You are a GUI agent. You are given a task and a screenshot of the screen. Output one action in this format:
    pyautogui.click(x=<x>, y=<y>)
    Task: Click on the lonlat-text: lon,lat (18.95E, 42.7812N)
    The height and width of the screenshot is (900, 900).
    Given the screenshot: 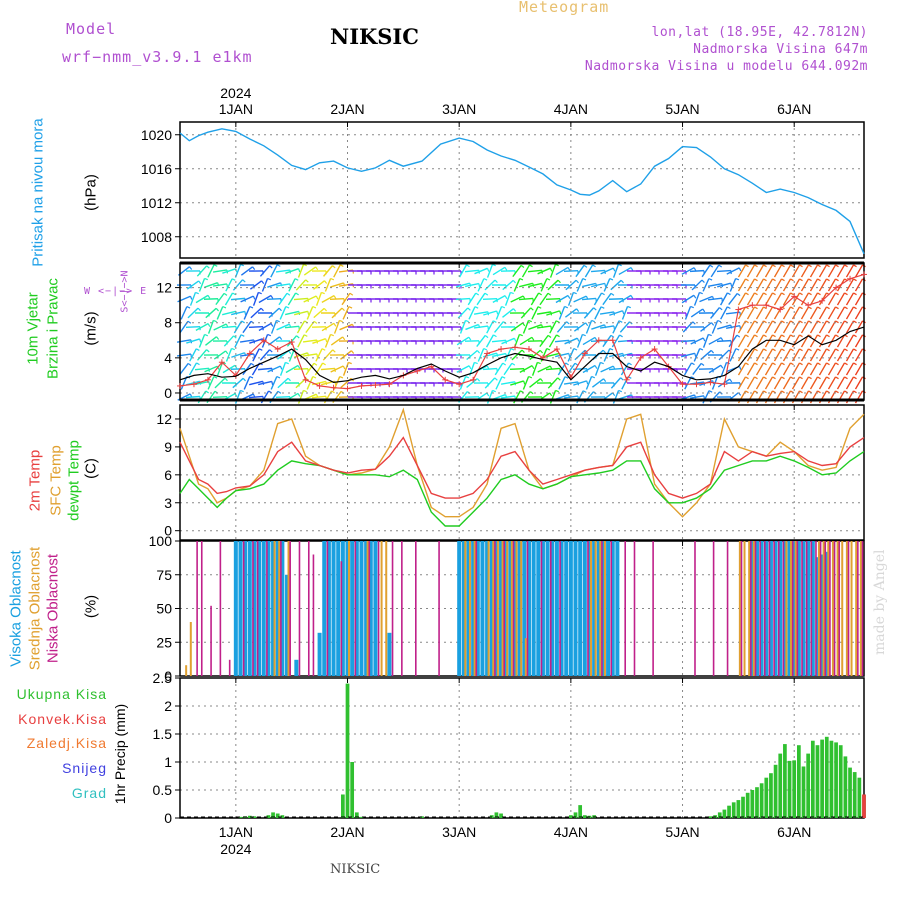 What is the action you would take?
    pyautogui.click(x=759, y=32)
    